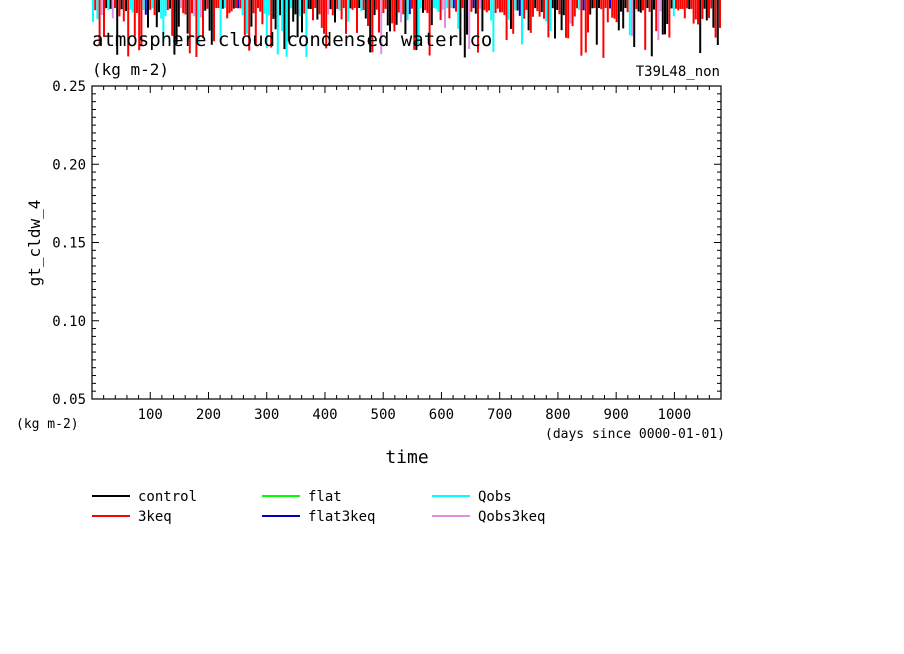  What do you see at coordinates (266, 415) in the screenshot?
I see `x-tick-label: 300` at bounding box center [266, 415].